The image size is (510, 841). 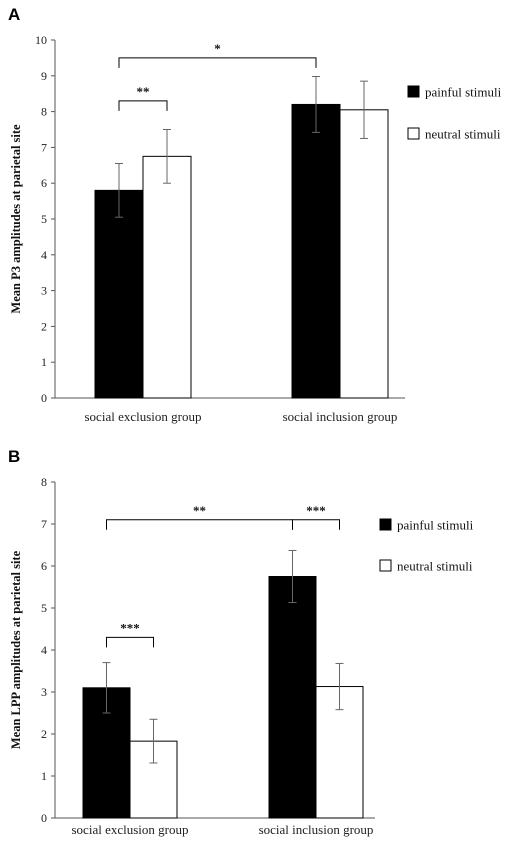 I want to click on panel-letter: A, so click(x=14, y=14).